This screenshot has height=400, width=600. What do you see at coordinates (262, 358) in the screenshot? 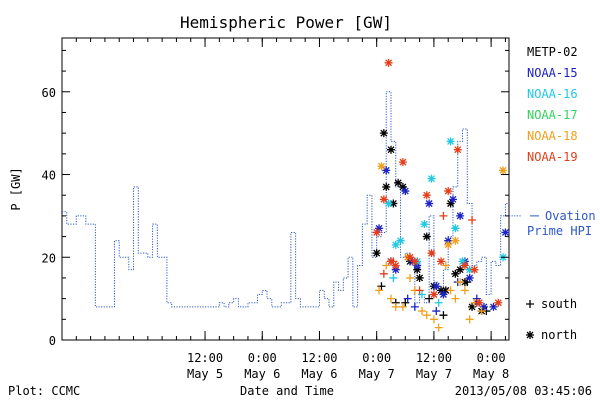
I see `x-tick-label: 0:00` at bounding box center [262, 358].